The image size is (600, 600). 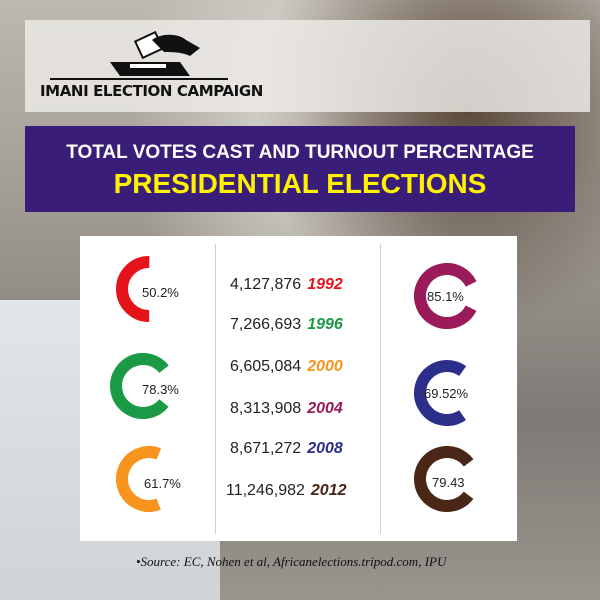 I want to click on turnout-arc-1992, so click(x=149, y=289).